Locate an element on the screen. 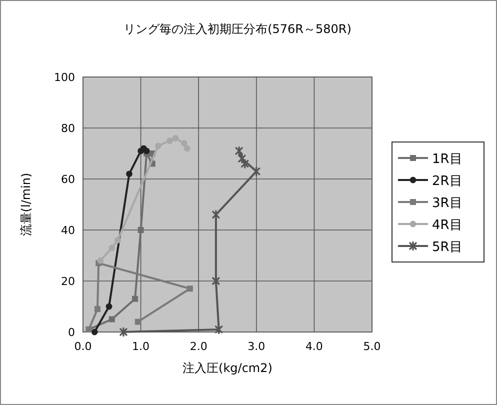  x-axis-title: 注入圧(kg/cm2) is located at coordinates (227, 368).